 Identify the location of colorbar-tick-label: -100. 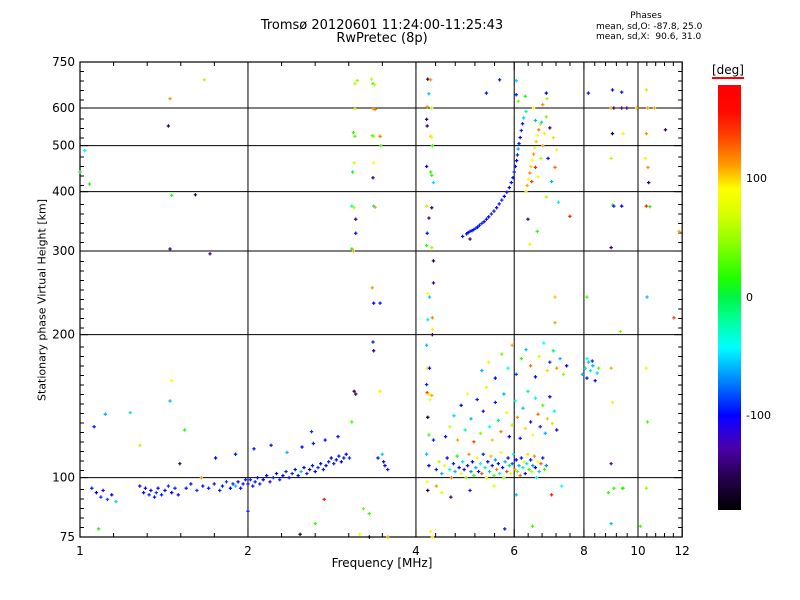
(758, 415).